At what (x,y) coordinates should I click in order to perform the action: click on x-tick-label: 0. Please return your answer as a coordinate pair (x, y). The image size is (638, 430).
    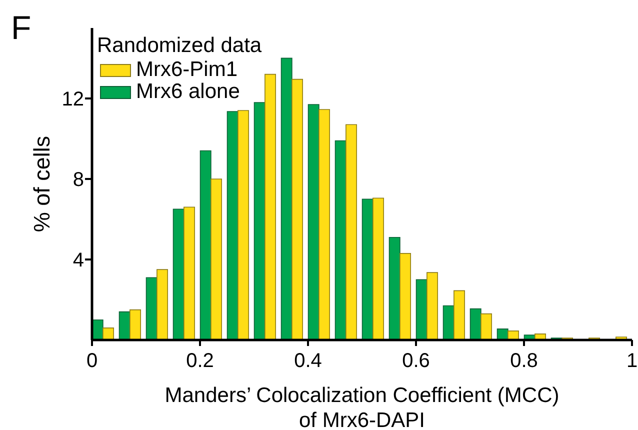
    Looking at the image, I should click on (92, 361).